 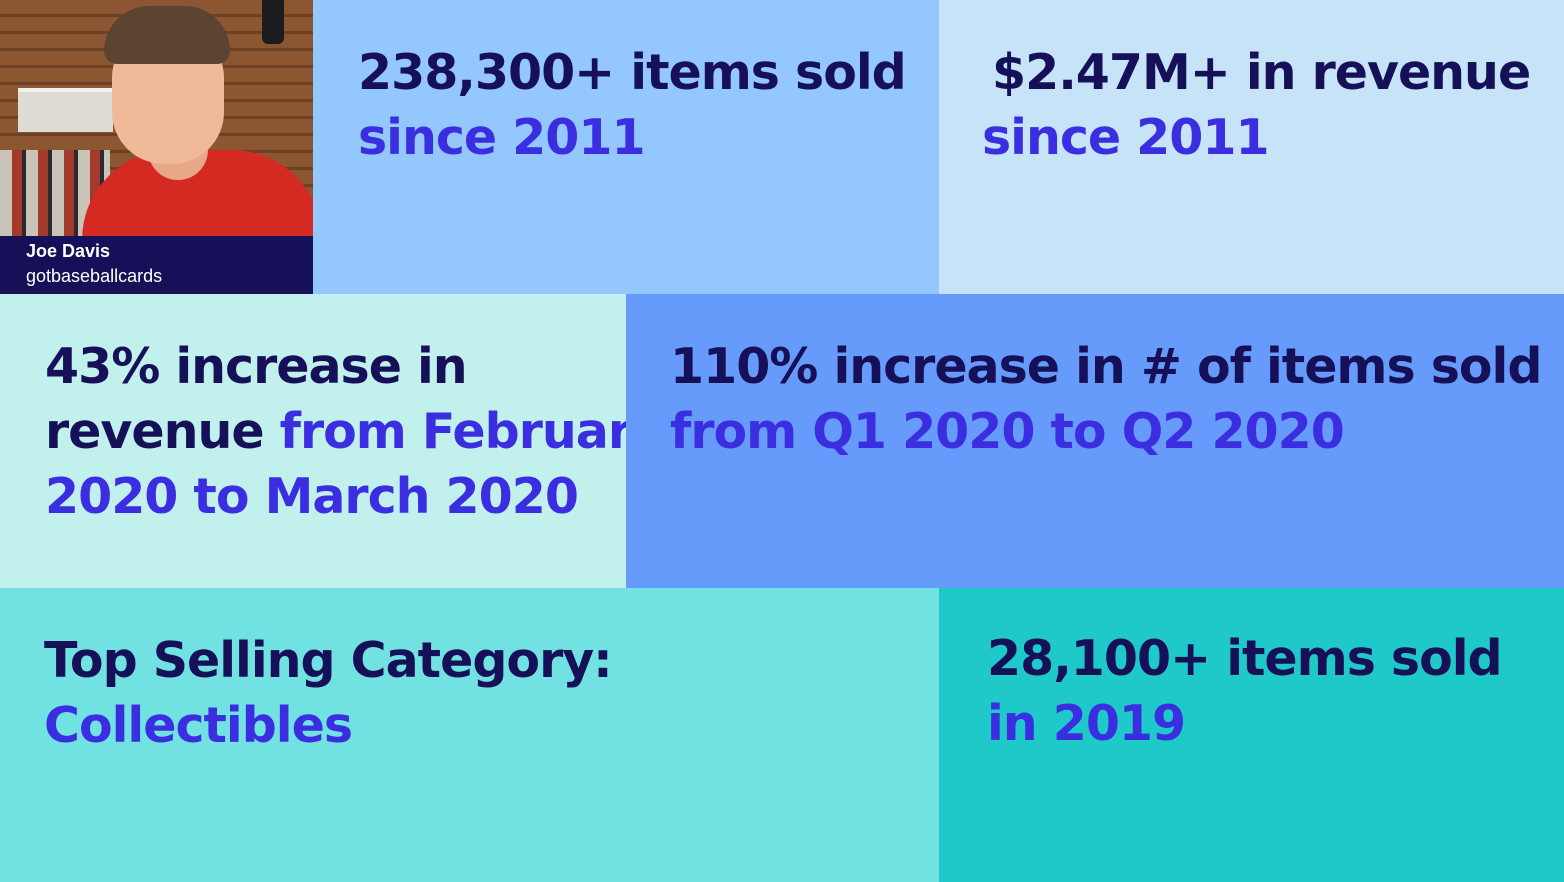 I want to click on stat-items-sold: 238,300+ items sold since 2011, so click(x=626, y=147).